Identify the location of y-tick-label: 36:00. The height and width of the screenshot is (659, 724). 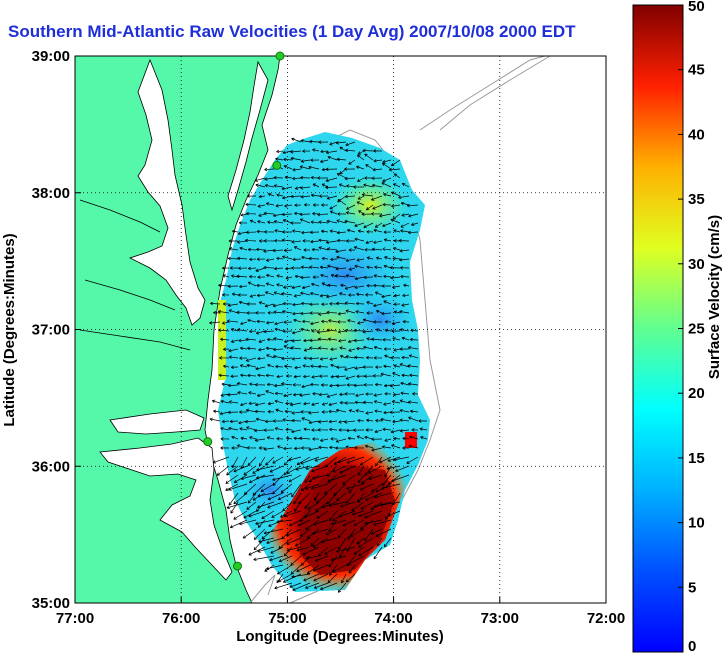
(51, 466).